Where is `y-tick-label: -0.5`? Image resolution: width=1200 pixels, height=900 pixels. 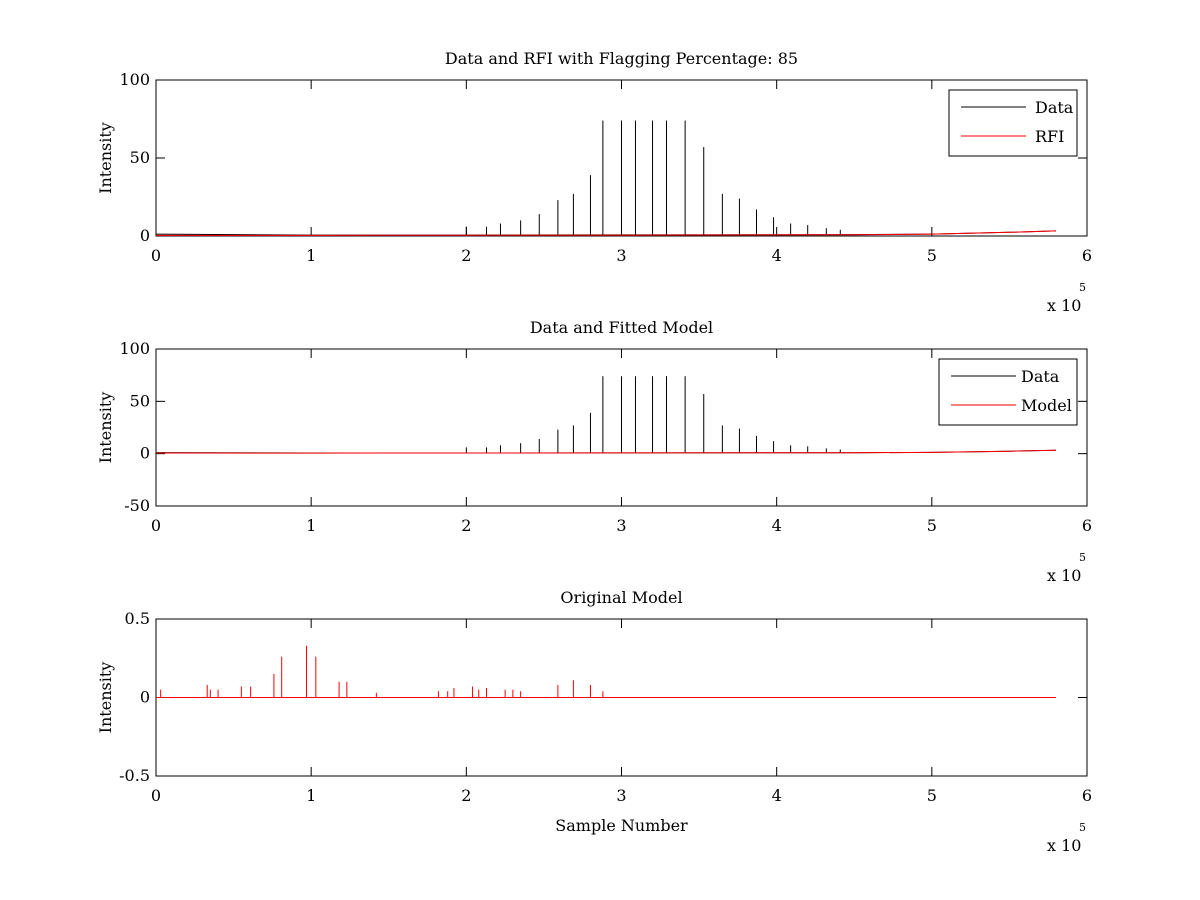 y-tick-label: -0.5 is located at coordinates (134, 775).